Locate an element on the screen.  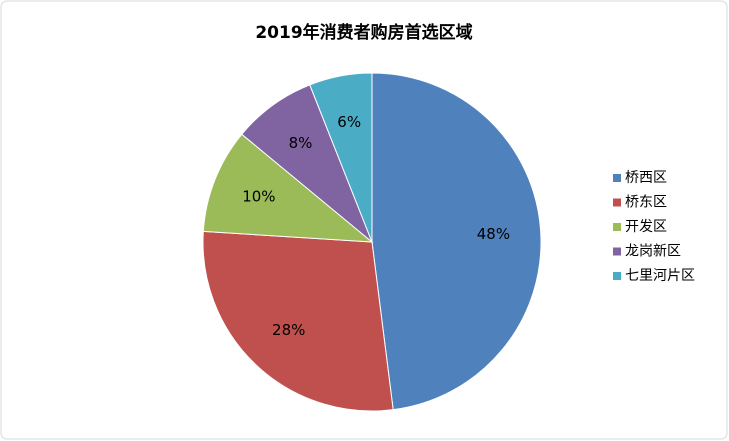
data-label: 6% is located at coordinates (349, 122).